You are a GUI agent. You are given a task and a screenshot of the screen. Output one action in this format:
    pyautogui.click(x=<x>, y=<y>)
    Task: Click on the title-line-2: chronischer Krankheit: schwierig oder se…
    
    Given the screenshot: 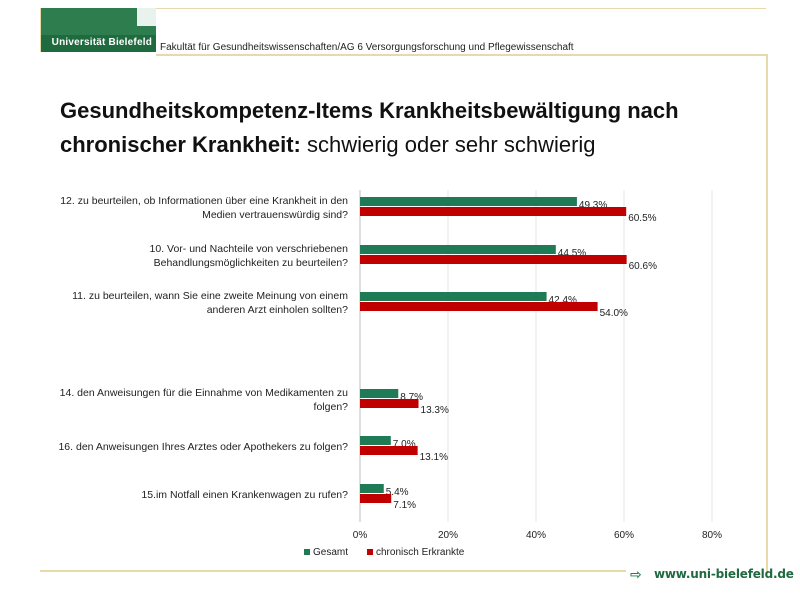 What is the action you would take?
    pyautogui.click(x=410, y=145)
    